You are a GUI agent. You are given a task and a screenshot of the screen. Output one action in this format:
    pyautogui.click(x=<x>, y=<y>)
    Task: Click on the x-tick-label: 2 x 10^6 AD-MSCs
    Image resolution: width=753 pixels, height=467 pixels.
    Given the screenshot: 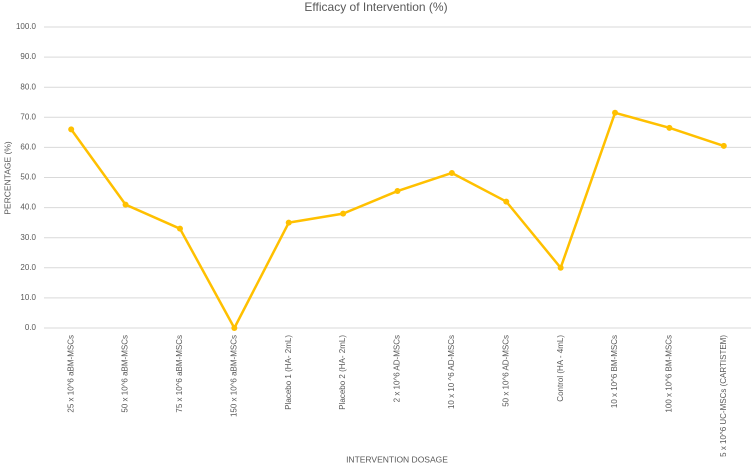 What is the action you would take?
    pyautogui.click(x=397, y=368)
    